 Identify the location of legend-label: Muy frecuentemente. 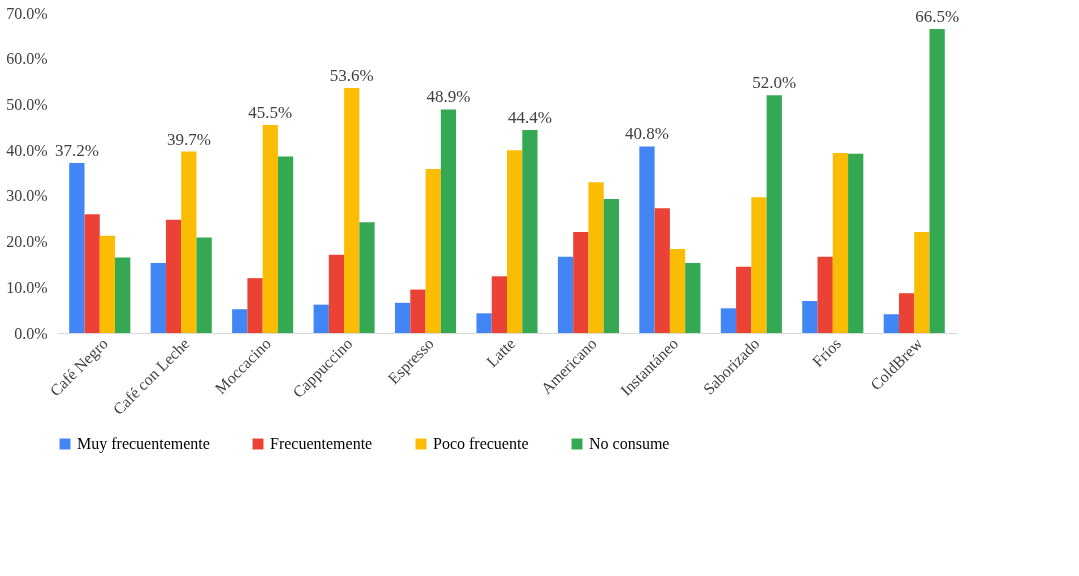
(143, 444).